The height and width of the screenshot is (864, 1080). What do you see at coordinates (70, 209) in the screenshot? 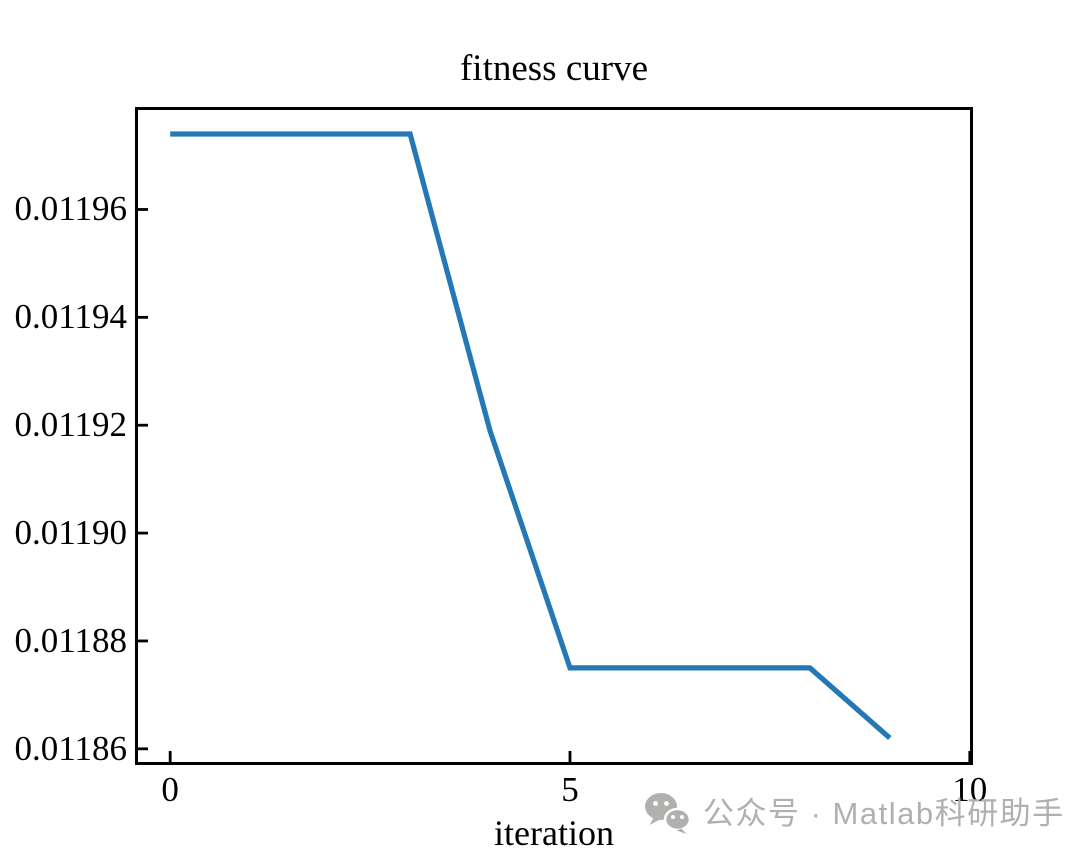
I see `y-tick-label: 0.01196` at bounding box center [70, 209].